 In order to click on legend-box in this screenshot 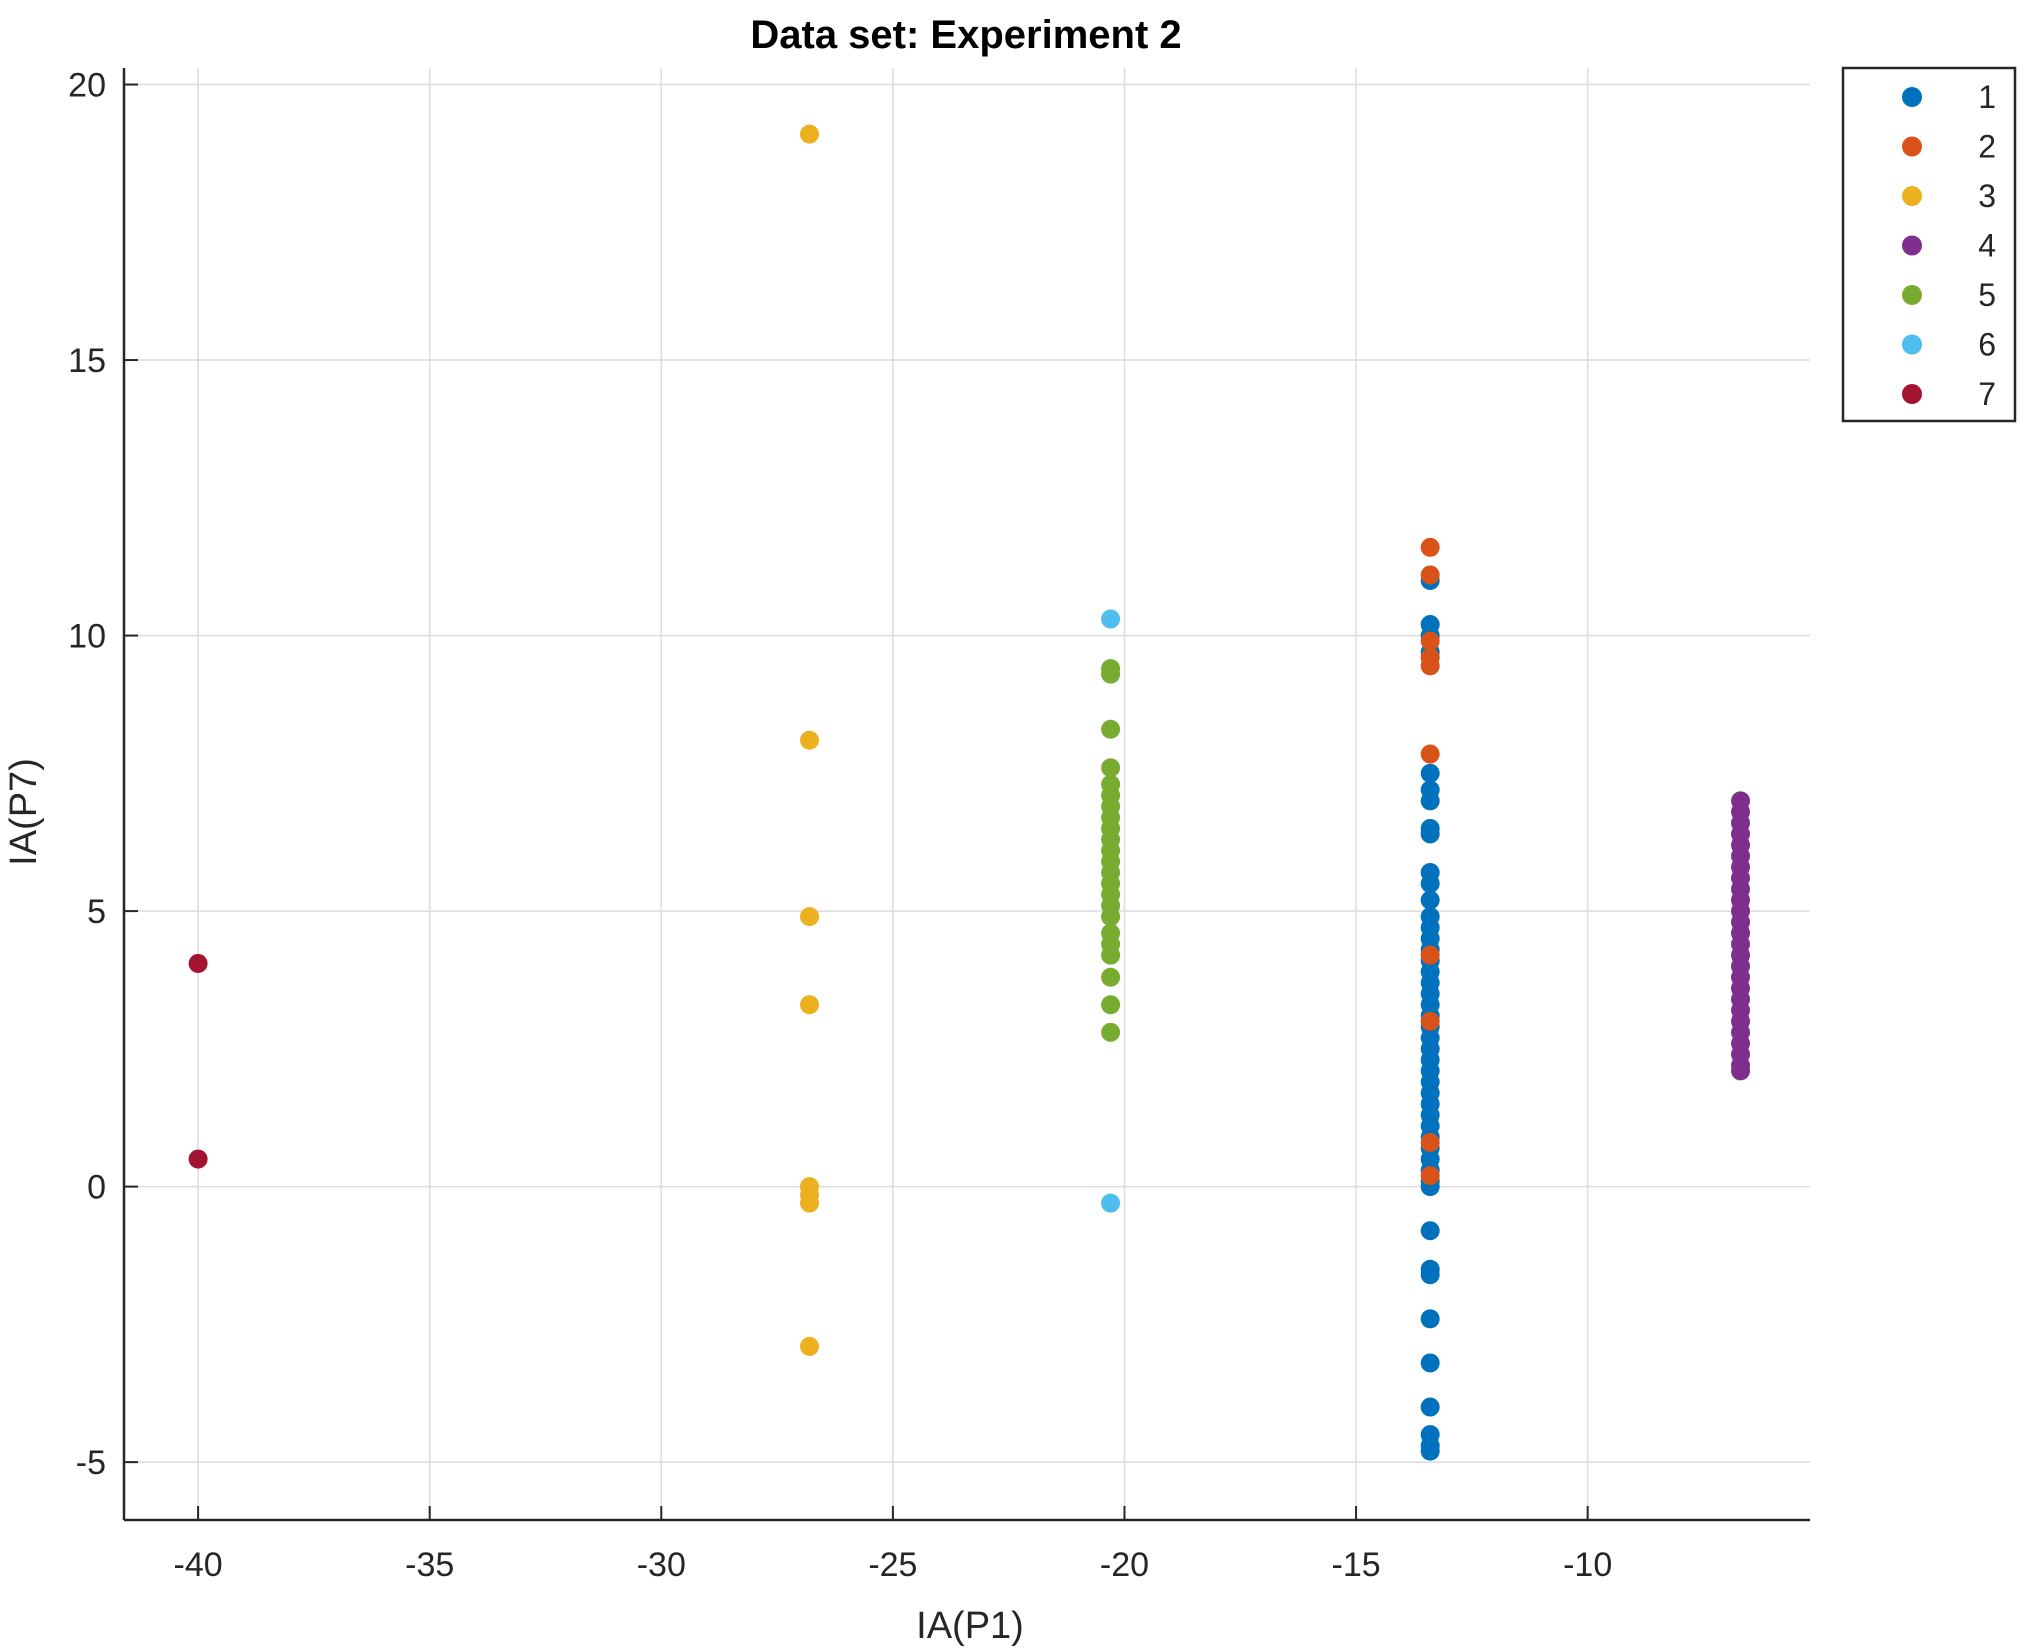, I will do `click(1929, 244)`.